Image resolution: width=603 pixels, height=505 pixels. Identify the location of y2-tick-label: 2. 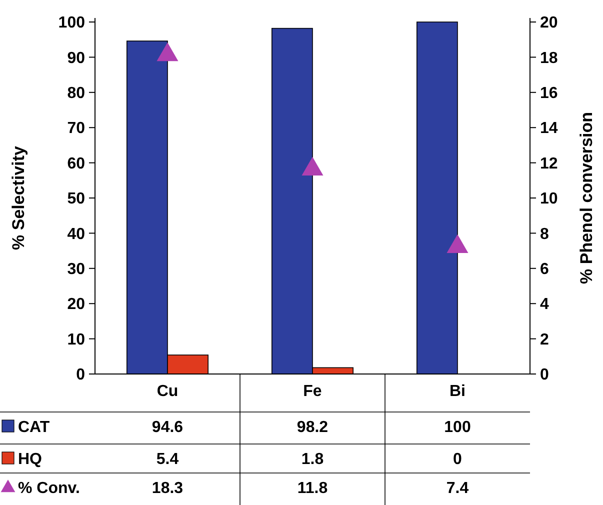
(544, 339).